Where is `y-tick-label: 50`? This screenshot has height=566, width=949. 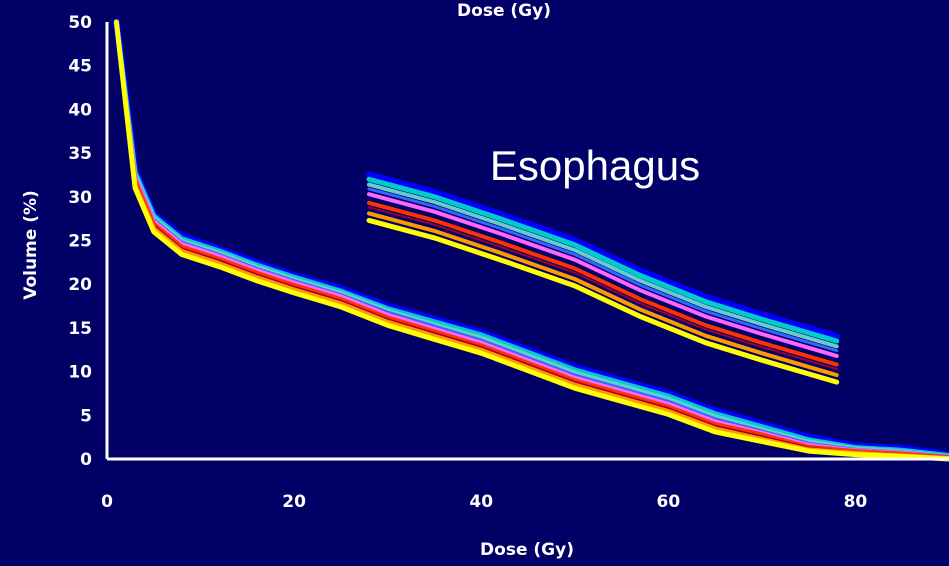
y-tick-label: 50 is located at coordinates (80, 23).